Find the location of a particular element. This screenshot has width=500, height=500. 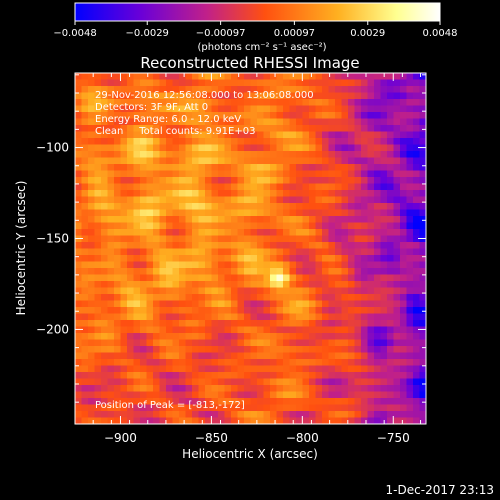

y-axis-label: Heliocentric Y (arcsec) is located at coordinates (21, 248).